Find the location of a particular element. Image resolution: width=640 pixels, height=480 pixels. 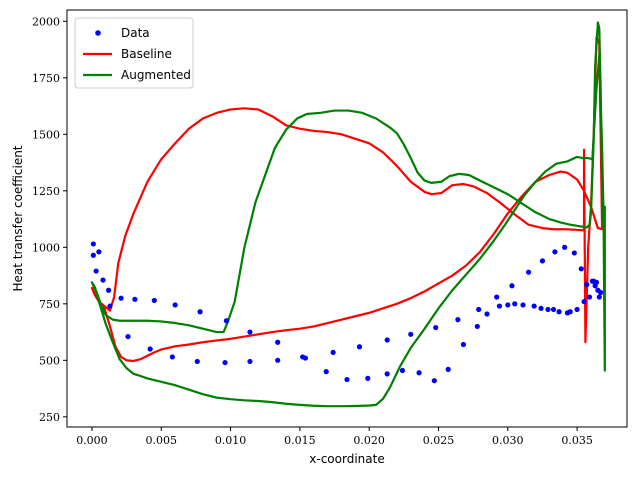

x-tick-label: 0.010 is located at coordinates (231, 440).